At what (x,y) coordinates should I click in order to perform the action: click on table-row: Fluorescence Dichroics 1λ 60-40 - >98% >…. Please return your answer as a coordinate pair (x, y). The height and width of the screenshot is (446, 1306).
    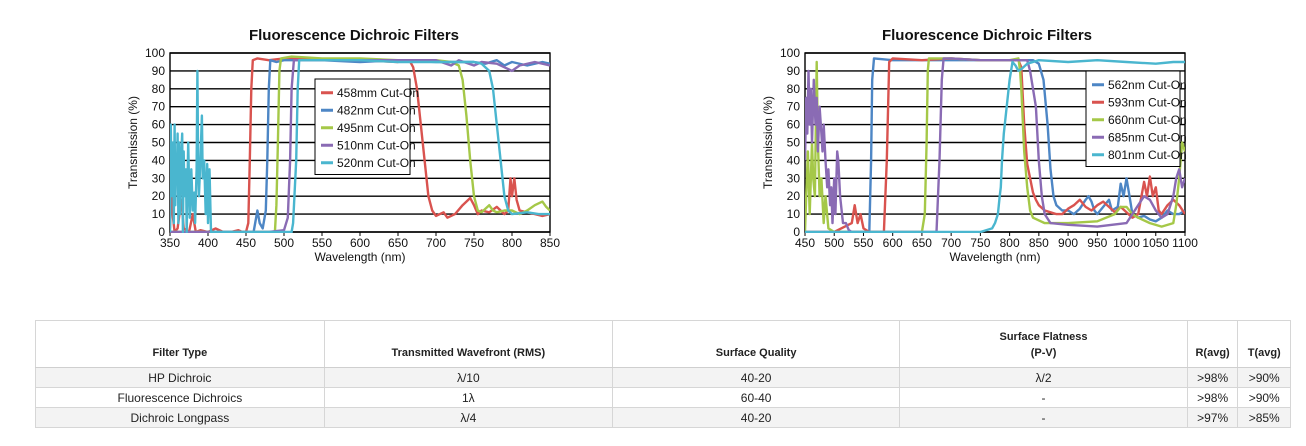
    Looking at the image, I should click on (663, 397).